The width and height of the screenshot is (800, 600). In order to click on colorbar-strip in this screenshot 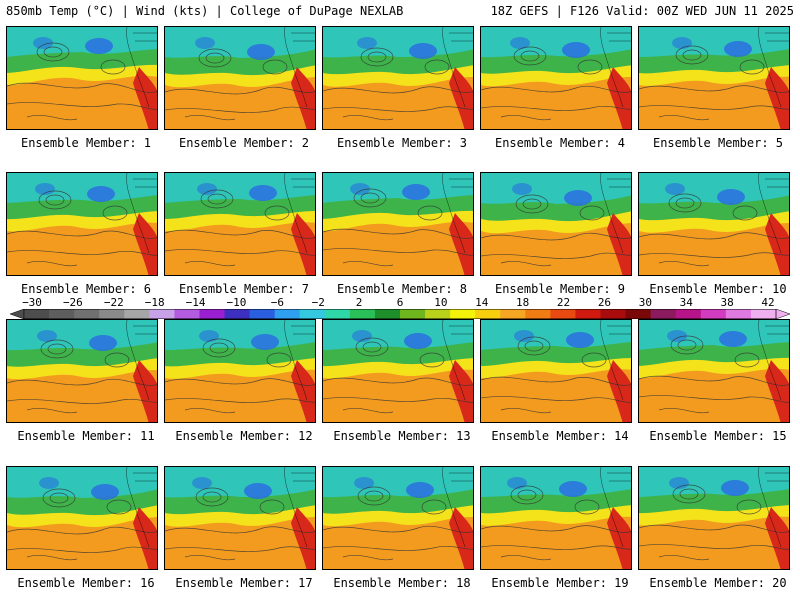, I will do `click(400, 314)`.